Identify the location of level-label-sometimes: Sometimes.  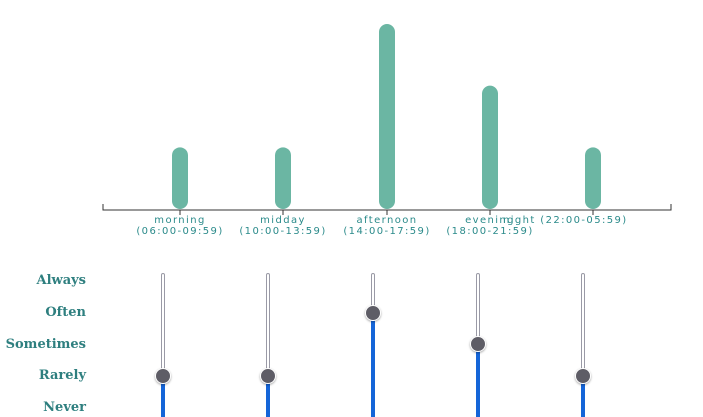
(43, 345).